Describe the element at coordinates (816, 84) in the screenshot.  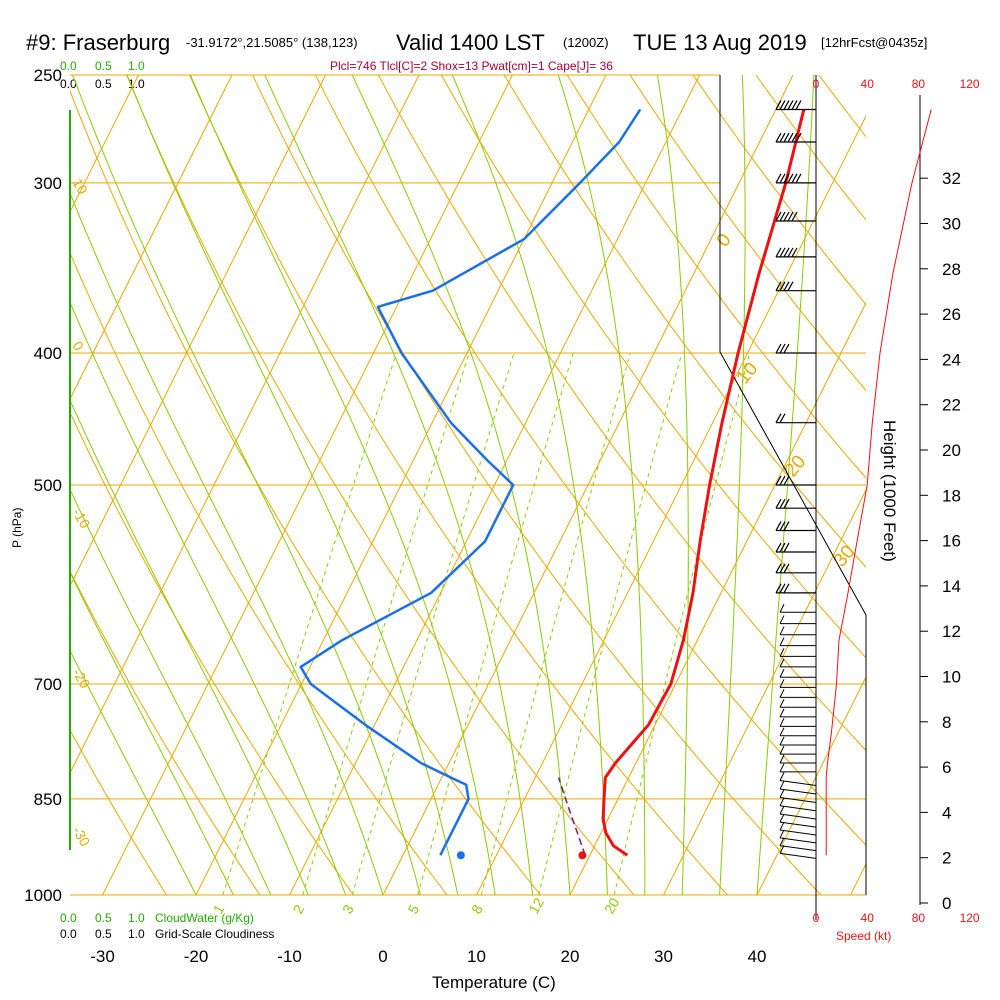
I see `speed-tick-top-0: 0` at that location.